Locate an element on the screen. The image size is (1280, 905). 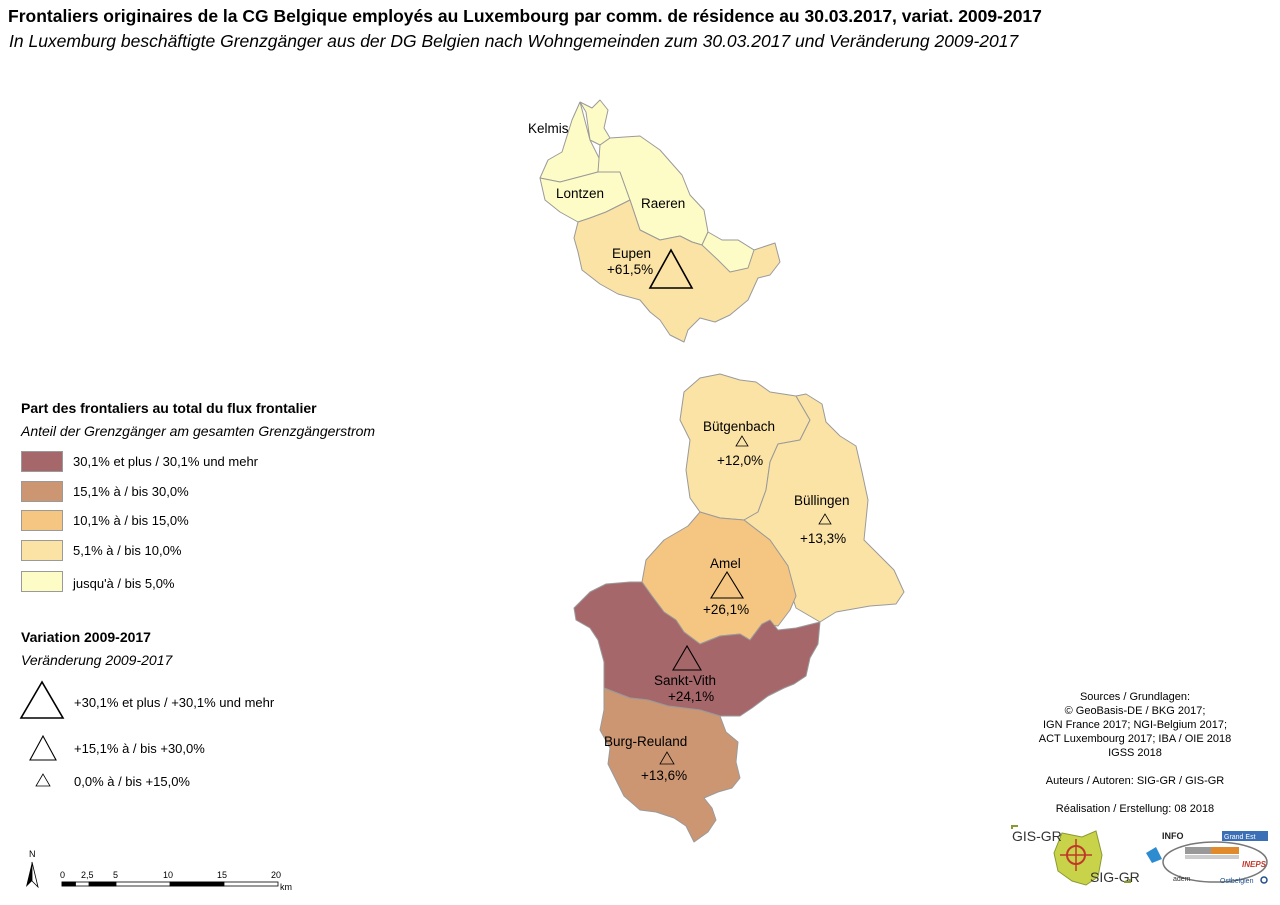
variation-buellingen: +13,3% is located at coordinates (823, 538).